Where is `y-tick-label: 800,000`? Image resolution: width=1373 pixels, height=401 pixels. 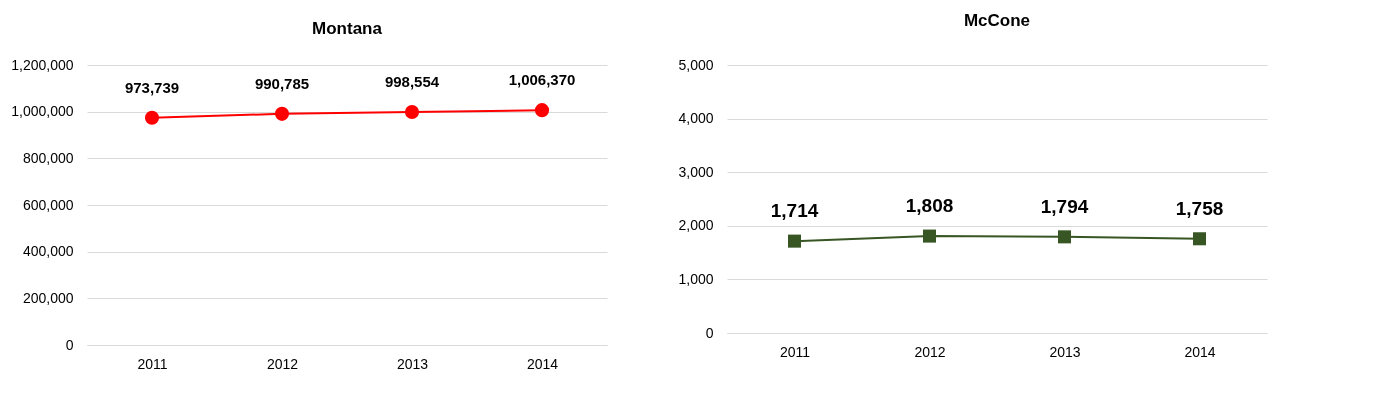 y-tick-label: 800,000 is located at coordinates (48, 157).